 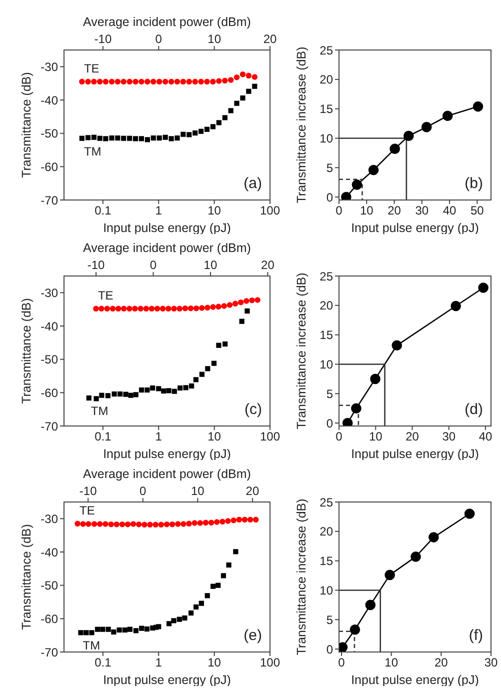 I want to click on series-label: TM, so click(x=91, y=645).